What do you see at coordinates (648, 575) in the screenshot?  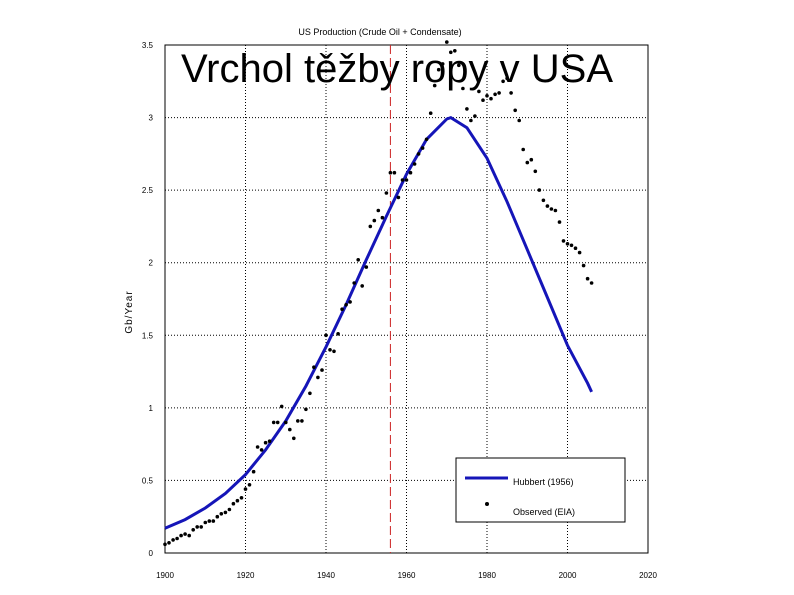 I see `x-tick-label: 2020` at bounding box center [648, 575].